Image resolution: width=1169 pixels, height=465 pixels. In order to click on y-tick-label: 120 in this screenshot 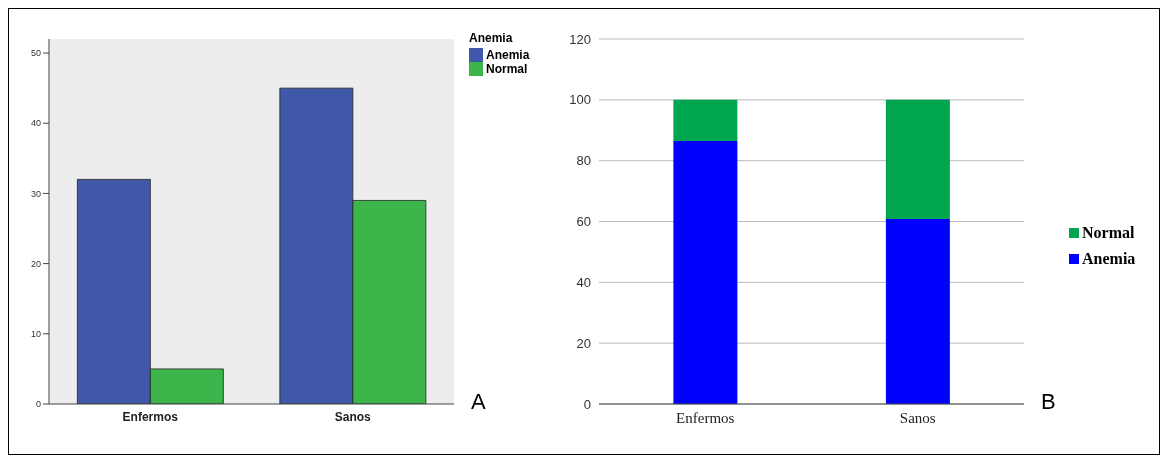, I will do `click(580, 39)`.